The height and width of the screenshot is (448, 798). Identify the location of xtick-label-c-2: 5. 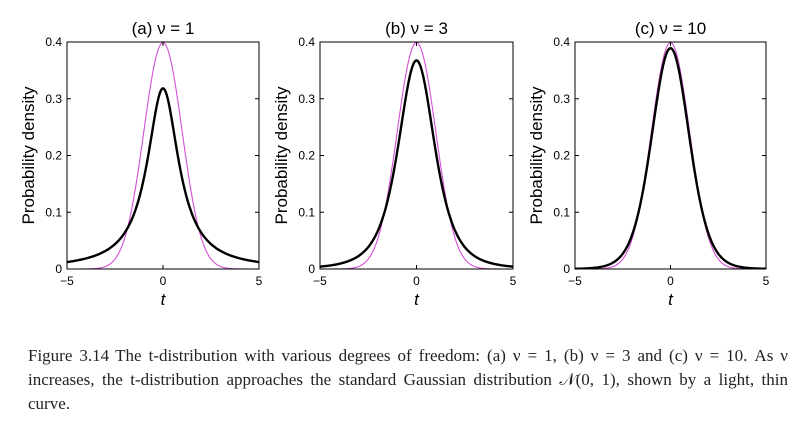
(766, 281).